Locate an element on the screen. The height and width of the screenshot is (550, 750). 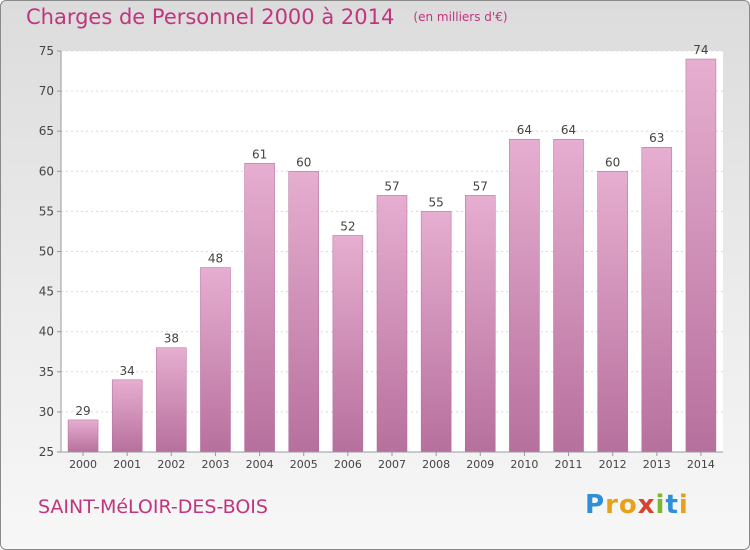
x-tick-label: 2008 is located at coordinates (436, 464).